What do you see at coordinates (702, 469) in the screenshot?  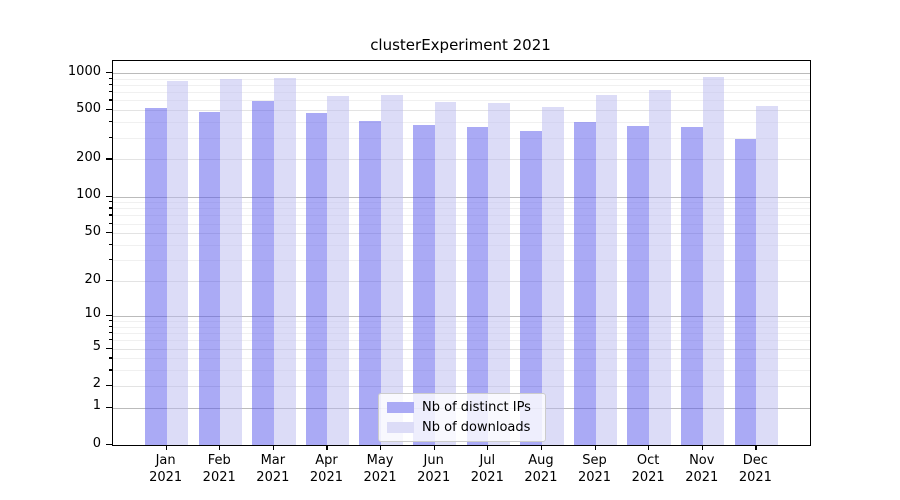 I see `x-tick-label: Nov 2021` at bounding box center [702, 469].